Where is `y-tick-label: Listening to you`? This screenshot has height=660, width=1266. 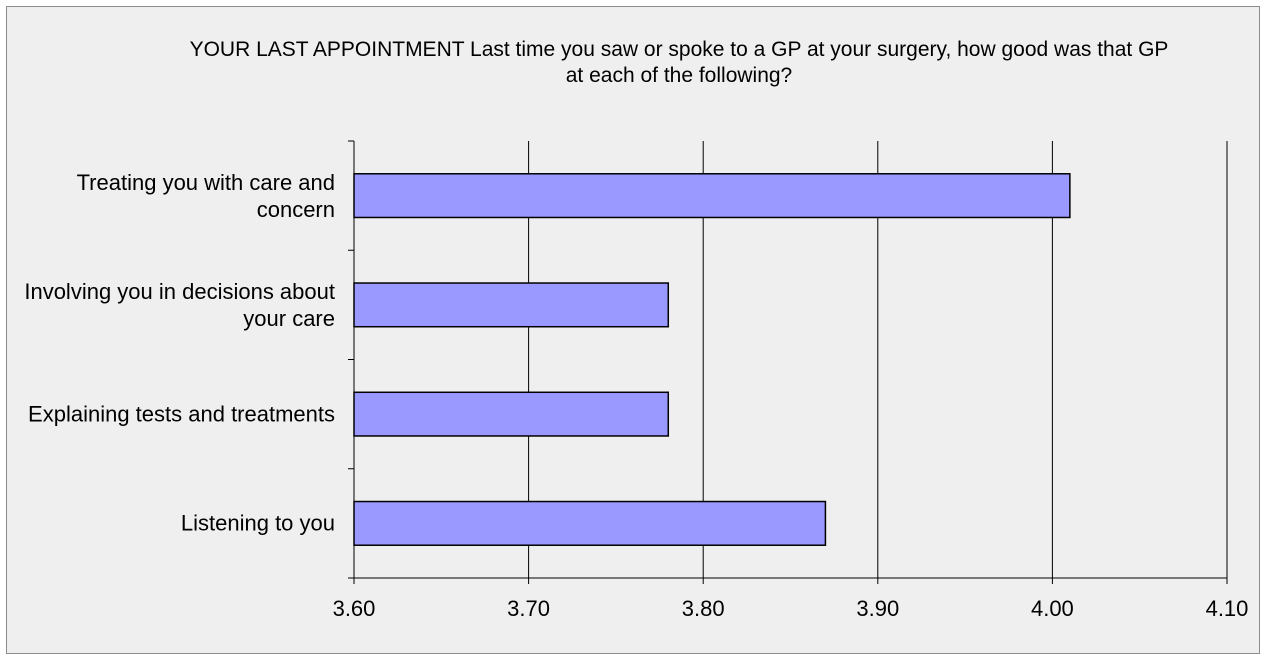 y-tick-label: Listening to you is located at coordinates (257, 523).